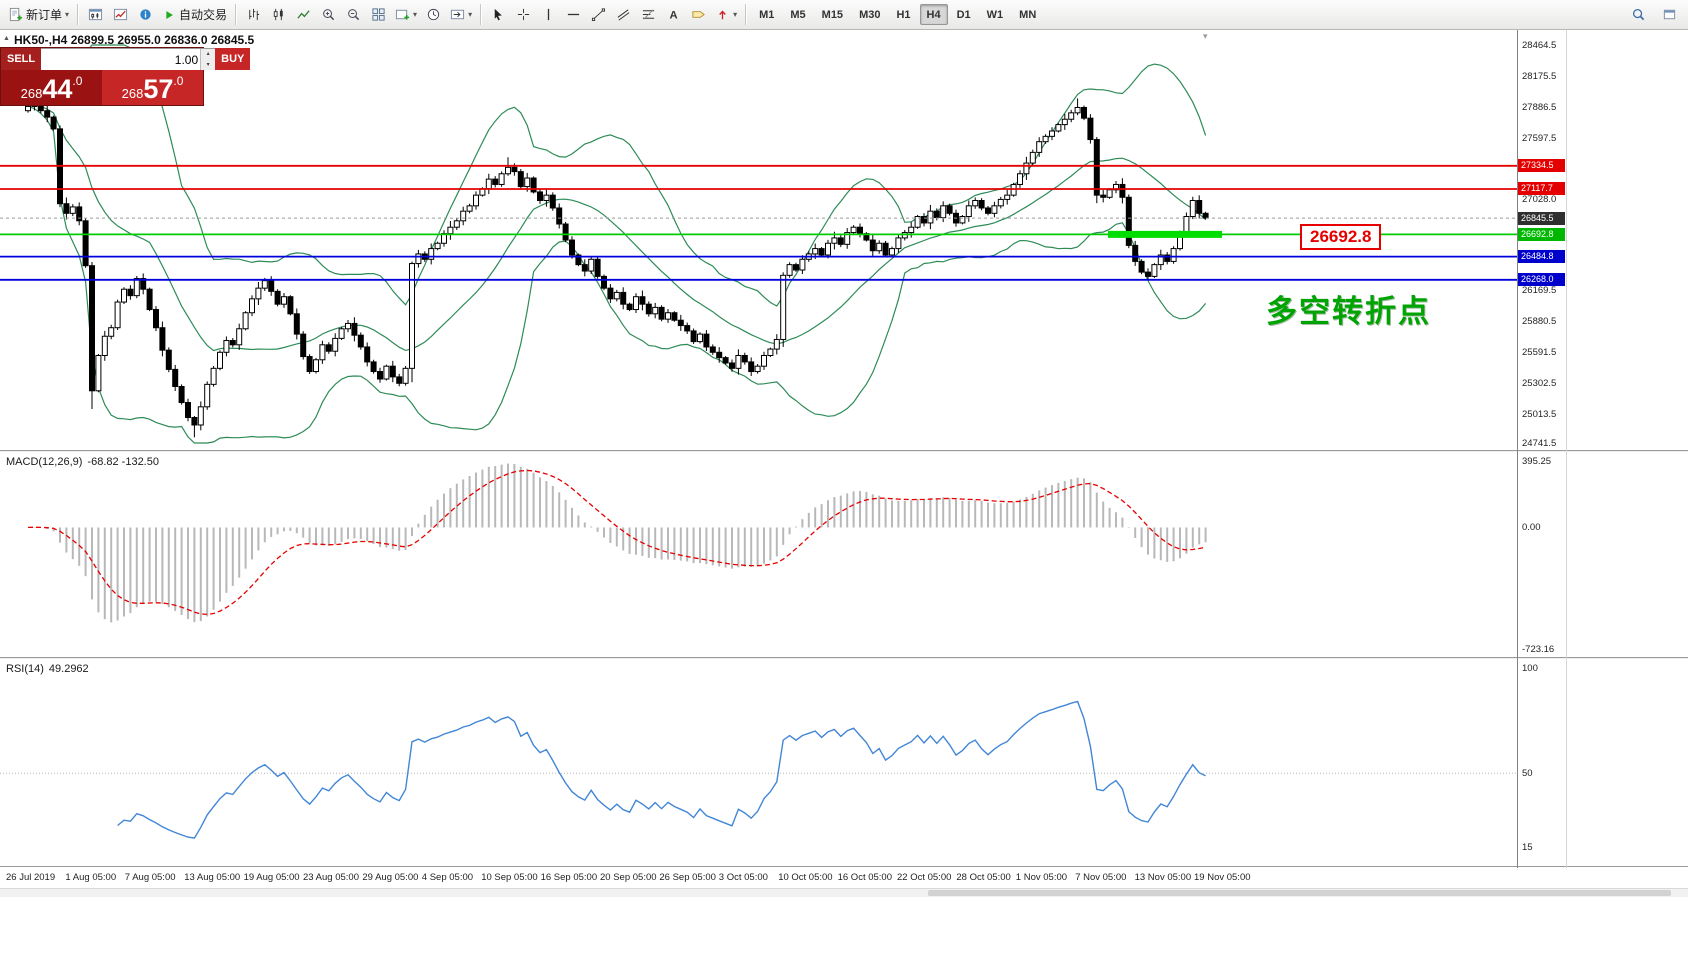 The height and width of the screenshot is (958, 1688). I want to click on search-button, so click(1638, 14).